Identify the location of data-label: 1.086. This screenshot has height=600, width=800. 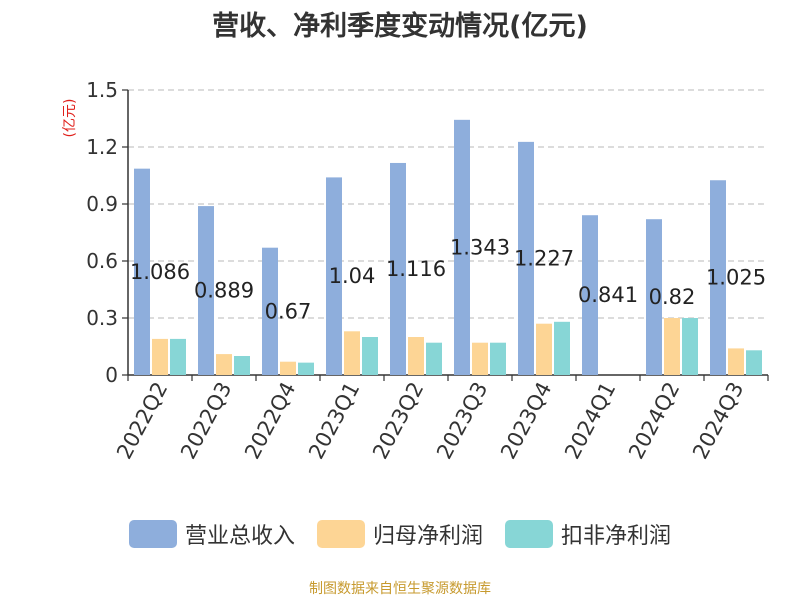
(160, 272).